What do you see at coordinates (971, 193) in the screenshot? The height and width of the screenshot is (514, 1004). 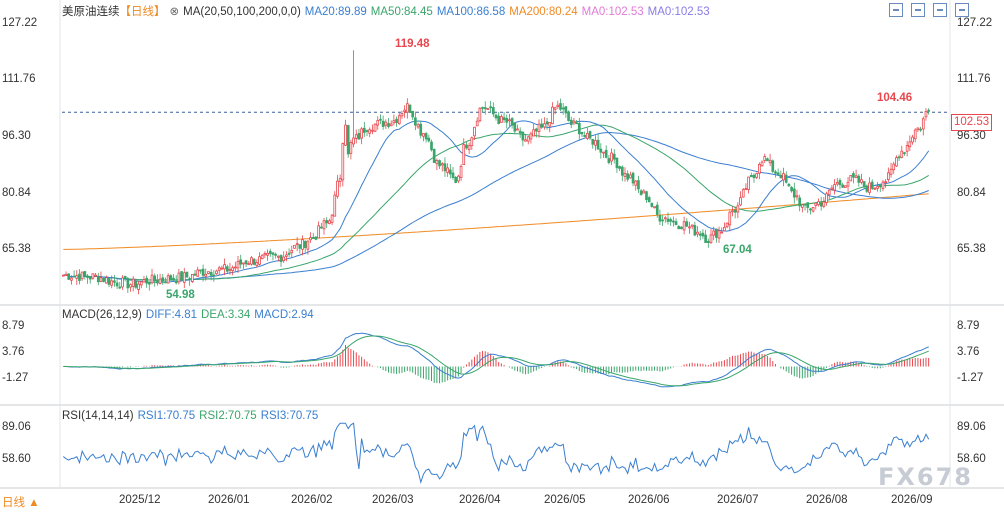 I see `price-axis-label-right: 80.84` at bounding box center [971, 193].